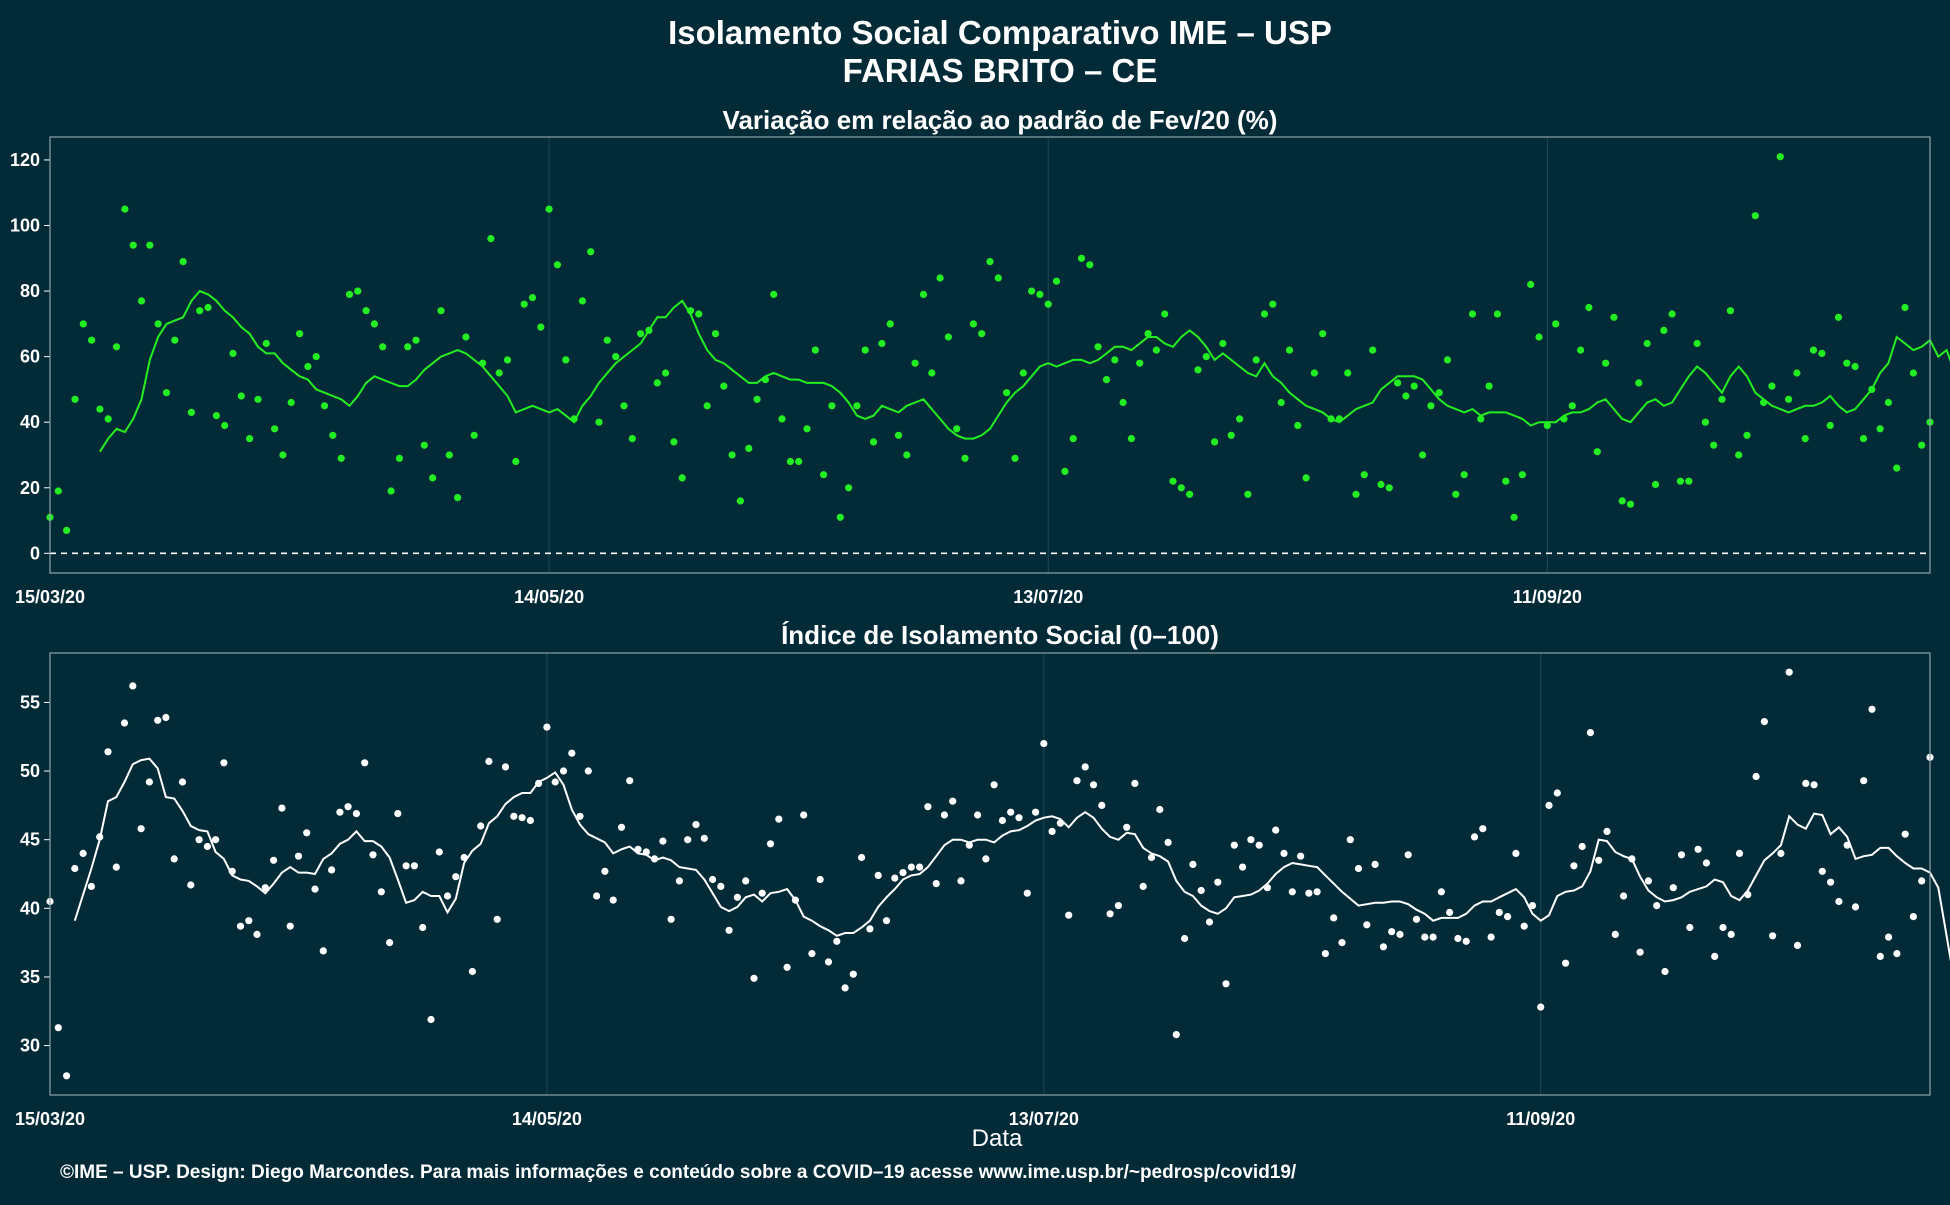 The image size is (1950, 1205). Describe the element at coordinates (1044, 1119) in the screenshot. I see `idx-x-tick-label: 13/07/20` at that location.